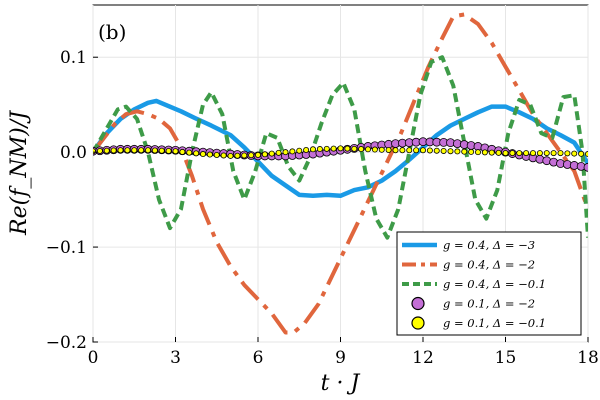 The width and height of the screenshot is (600, 400). Describe the element at coordinates (489, 265) in the screenshot. I see `legend-label: g = 0.4, Δ = −2` at that location.